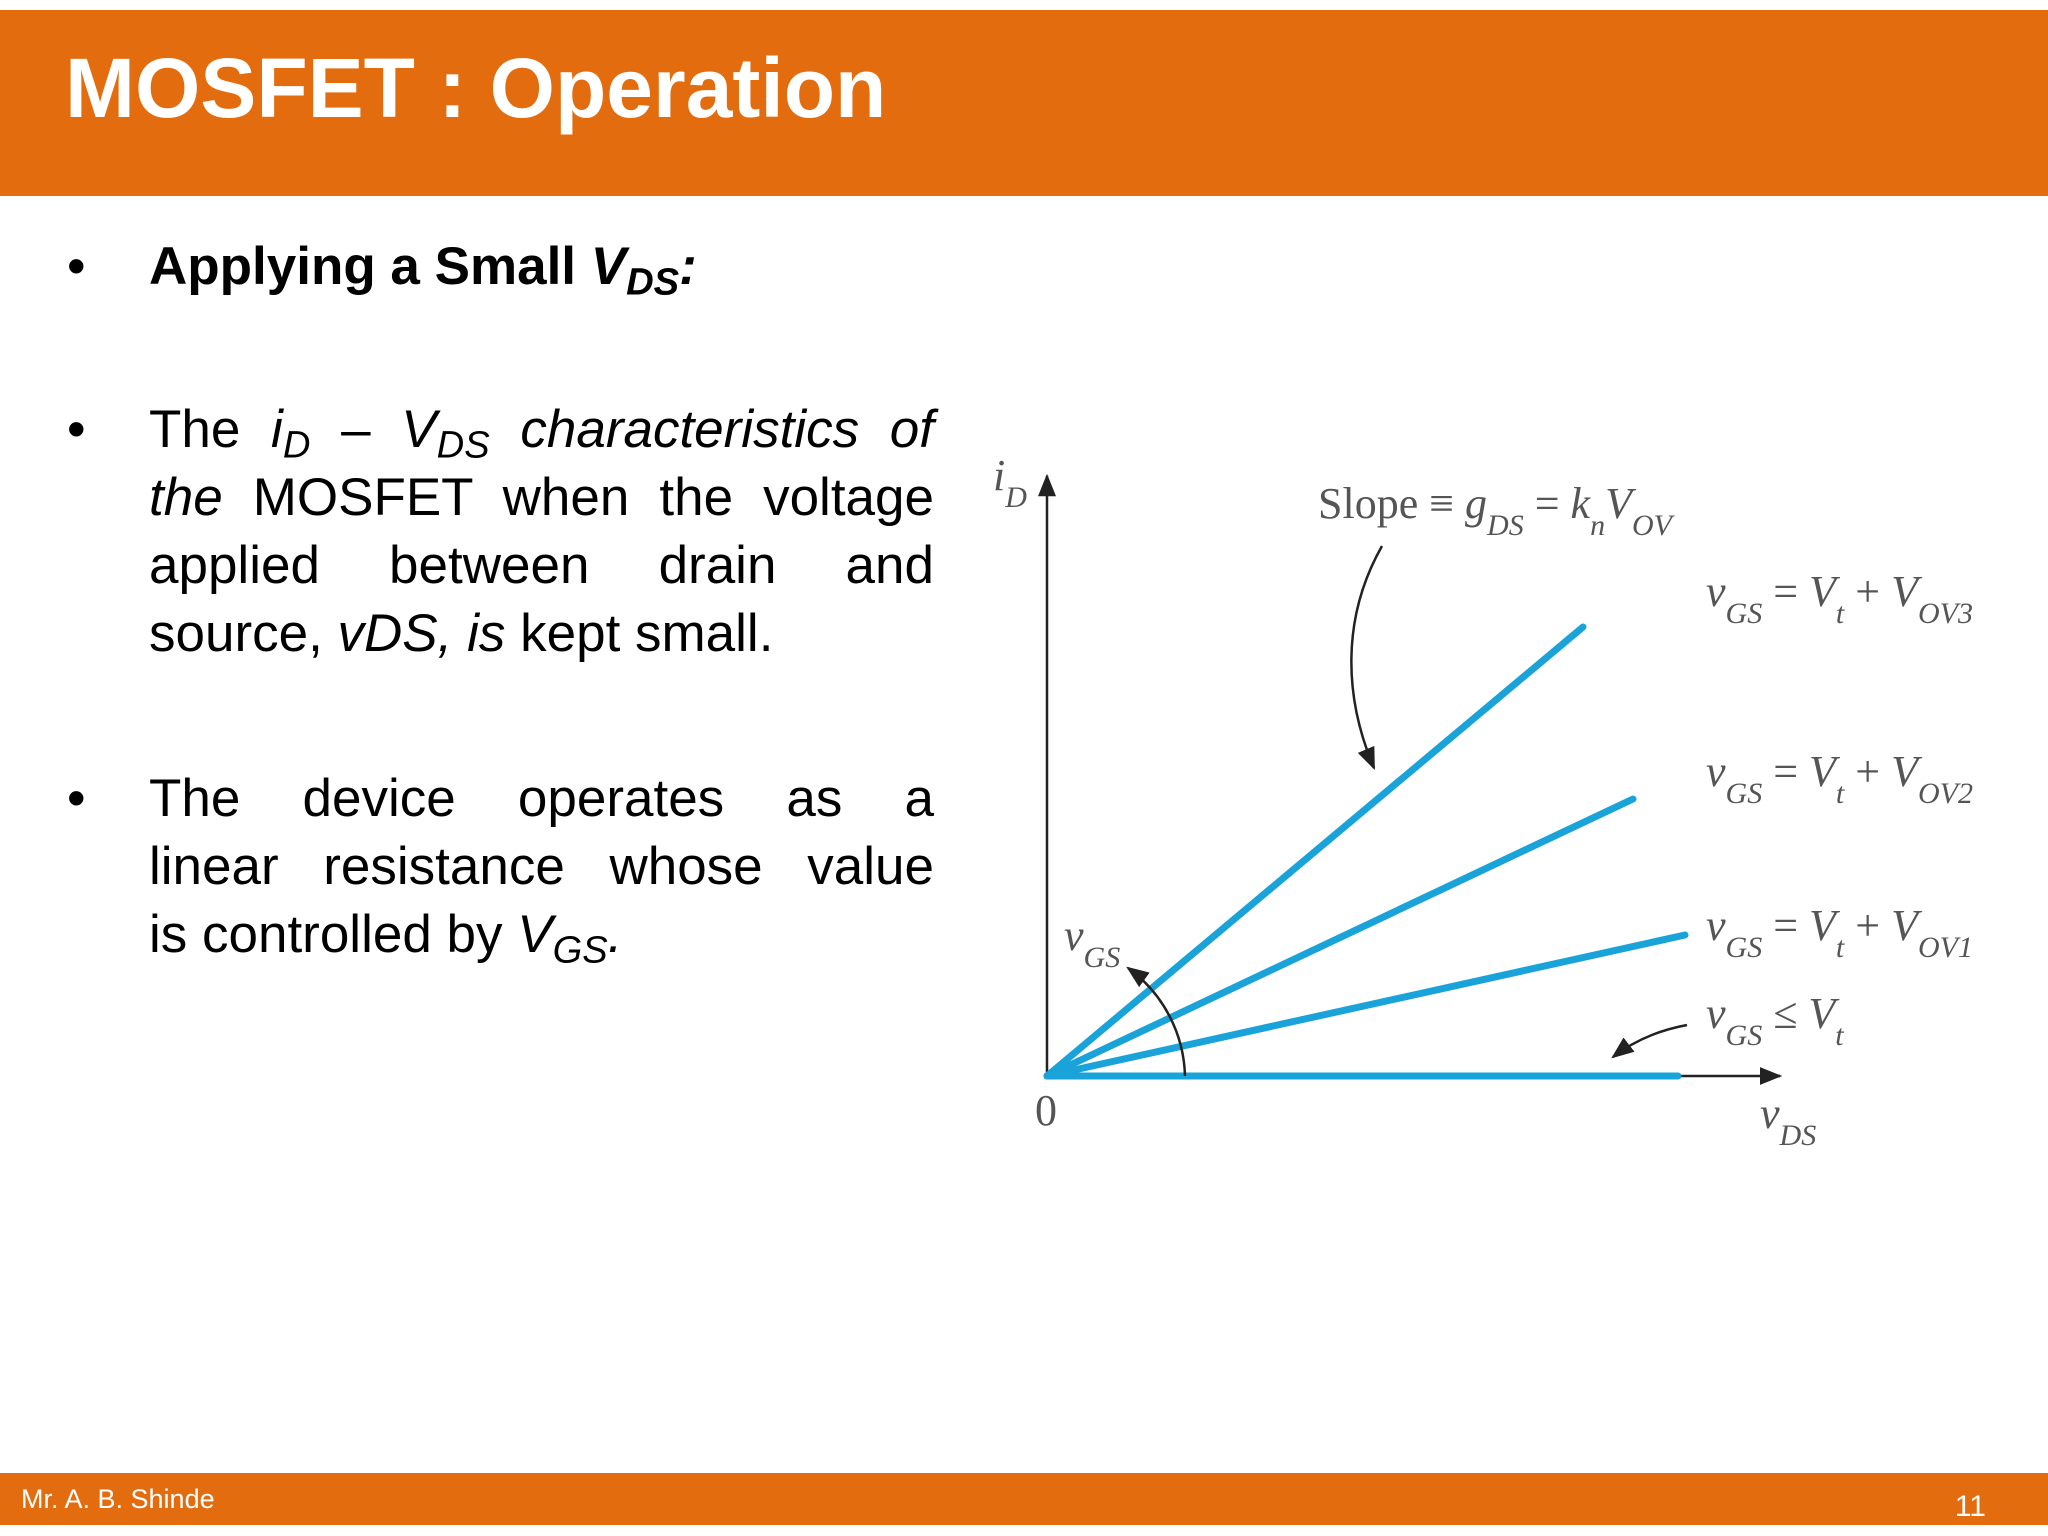  What do you see at coordinates (711, 429) in the screenshot?
I see `text: characteristics of` at bounding box center [711, 429].